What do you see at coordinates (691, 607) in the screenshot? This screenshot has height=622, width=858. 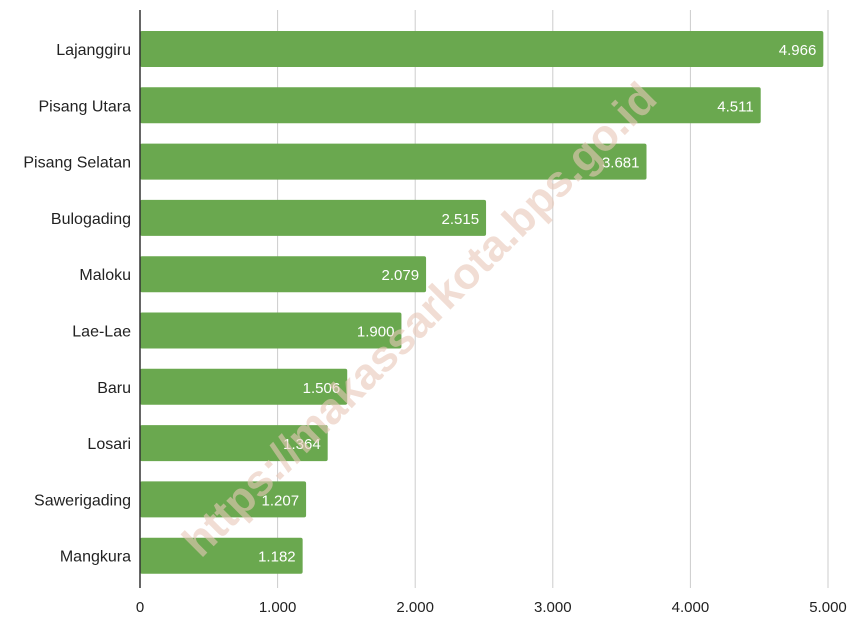 I see `x-tick-label: 4.000` at bounding box center [691, 607].